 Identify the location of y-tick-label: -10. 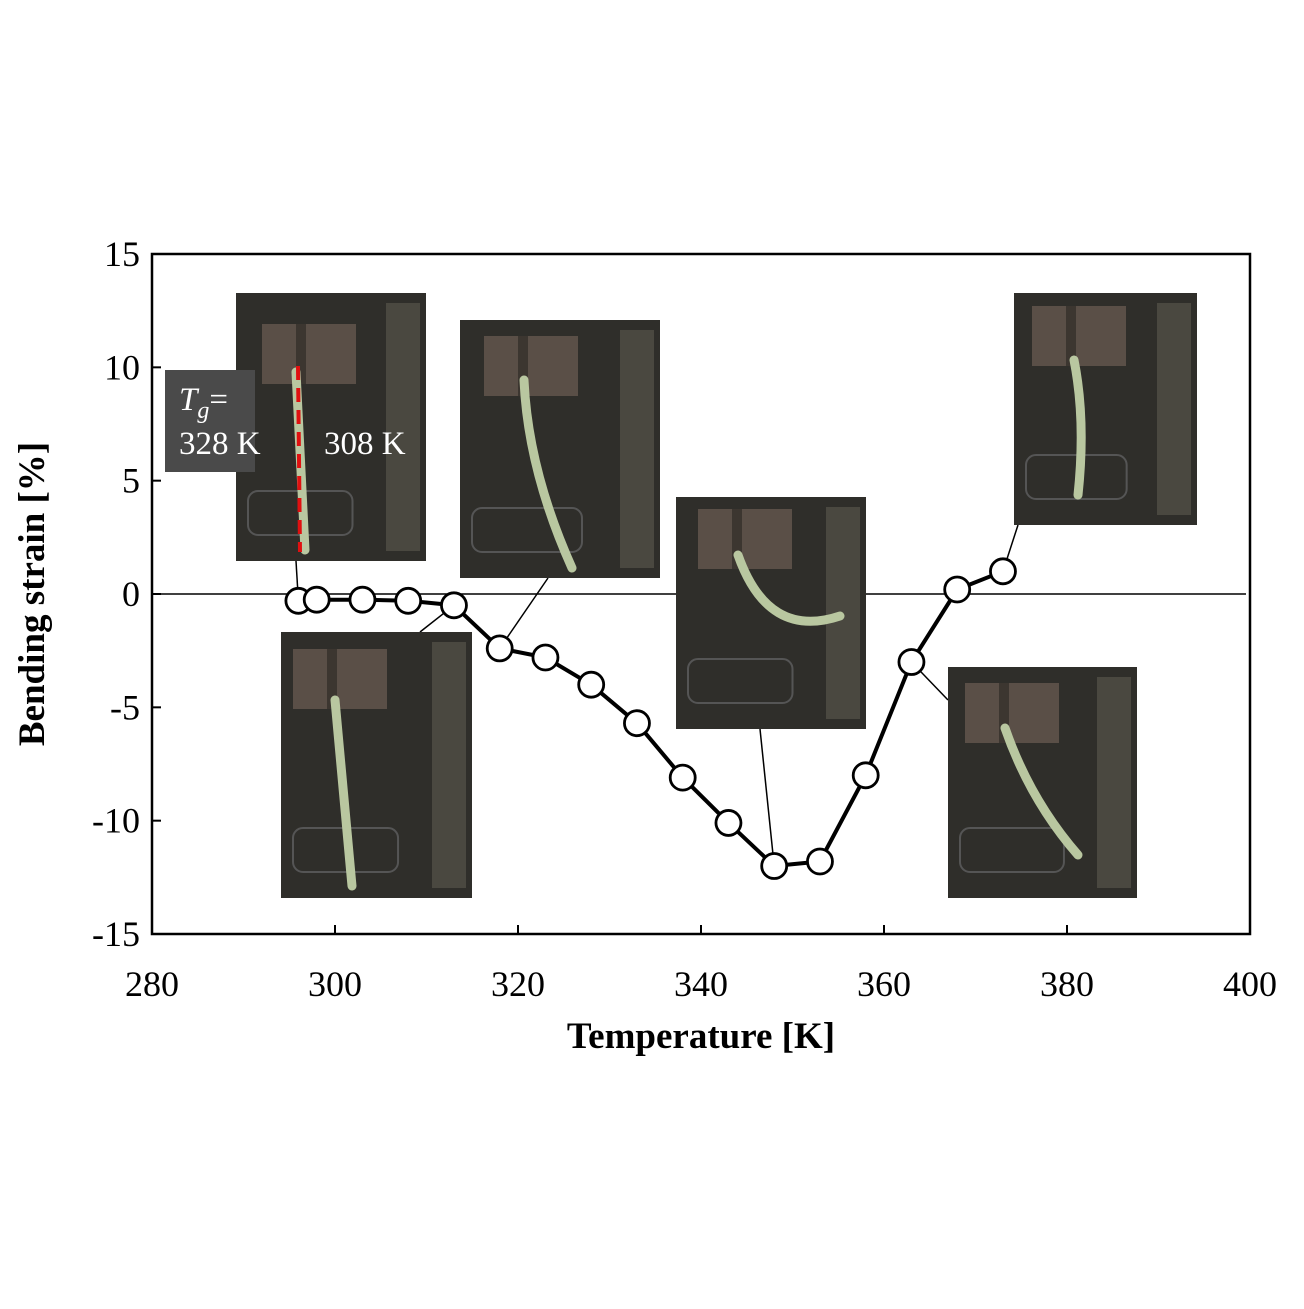
(116, 821).